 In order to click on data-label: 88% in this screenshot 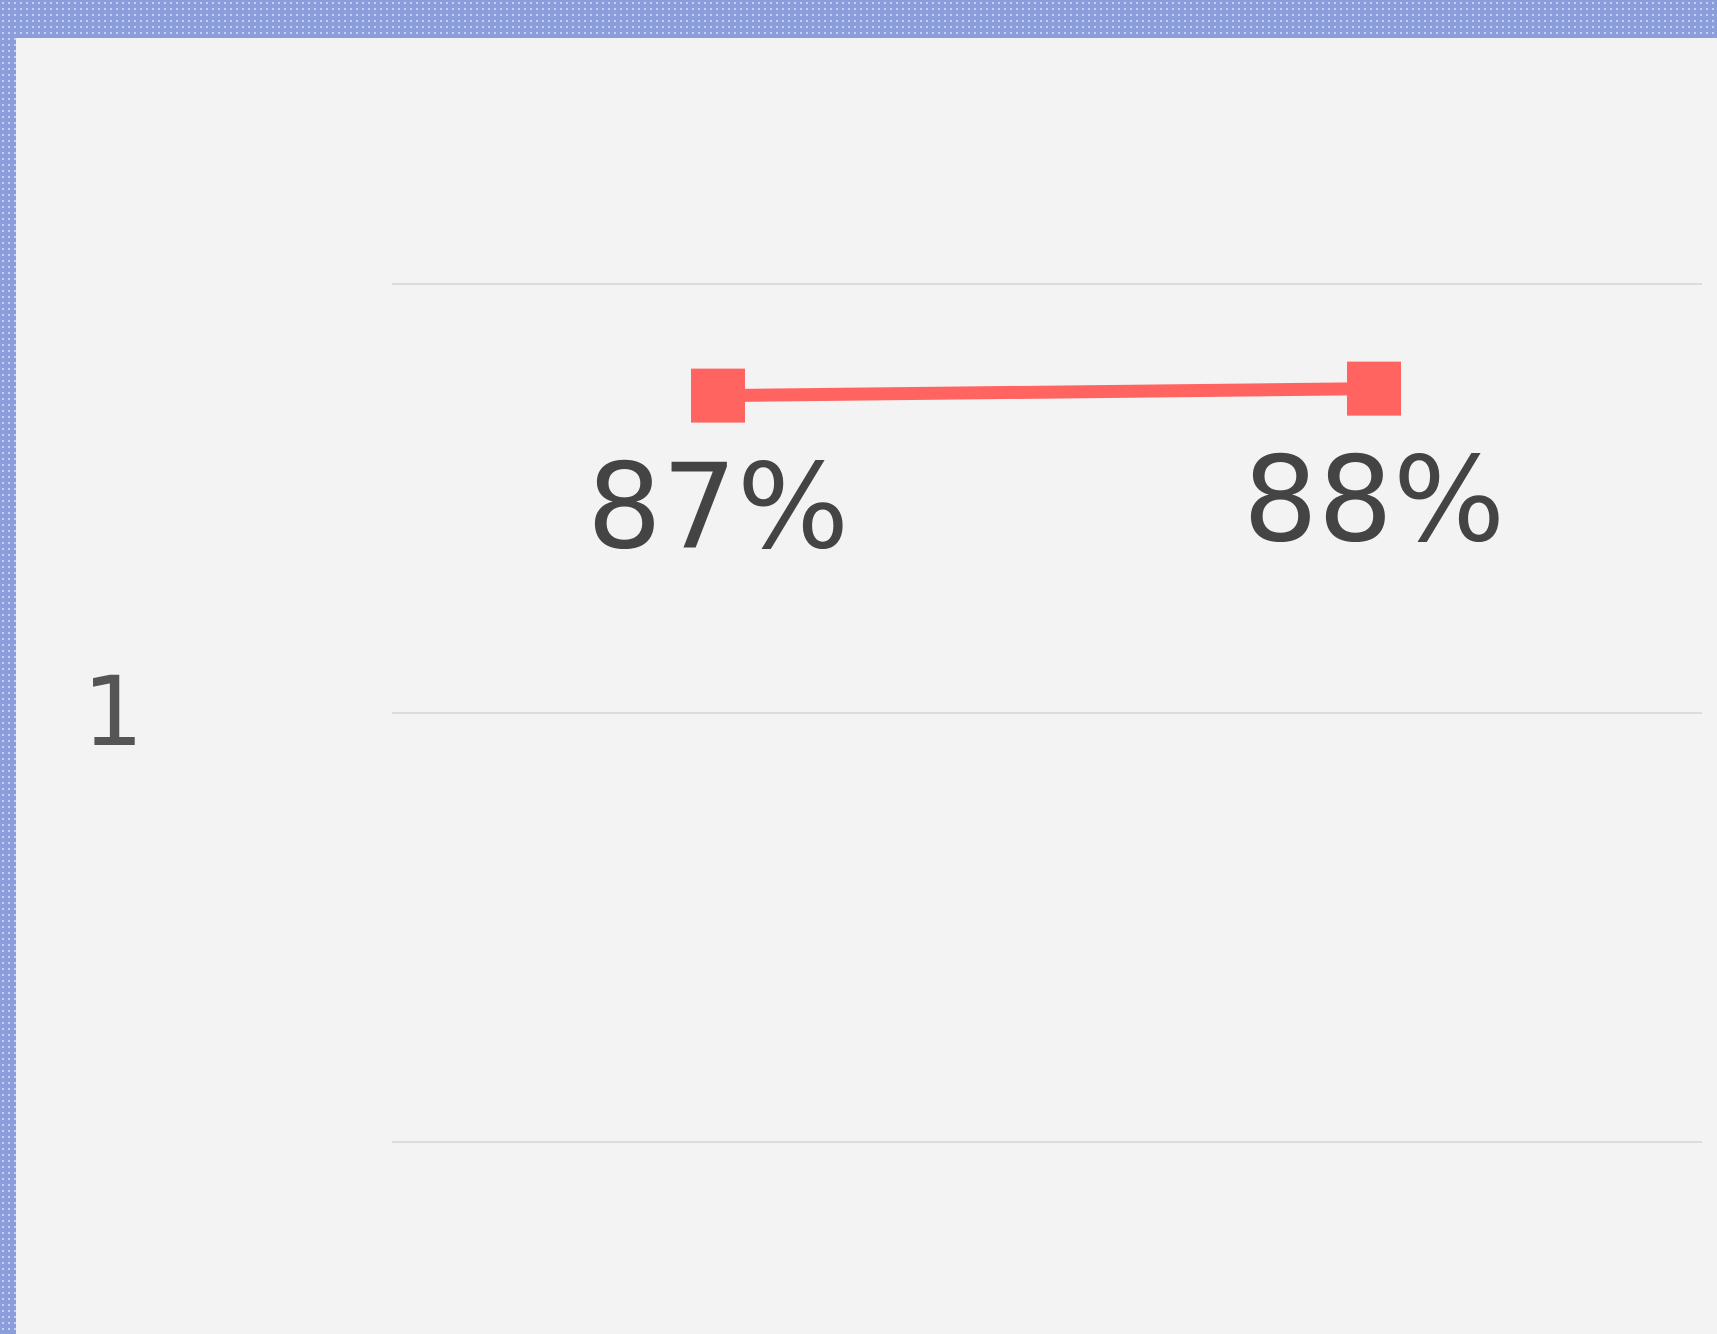, I will do `click(1374, 500)`.